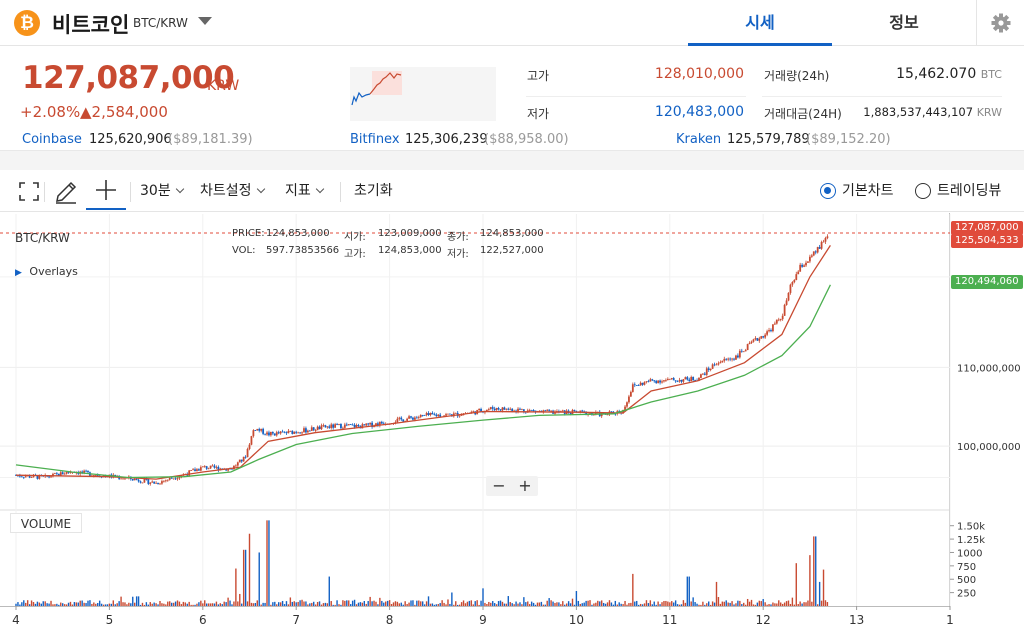 Image resolution: width=1024 pixels, height=632 pixels. What do you see at coordinates (923, 191) in the screenshot?
I see `tradingview-radio` at bounding box center [923, 191].